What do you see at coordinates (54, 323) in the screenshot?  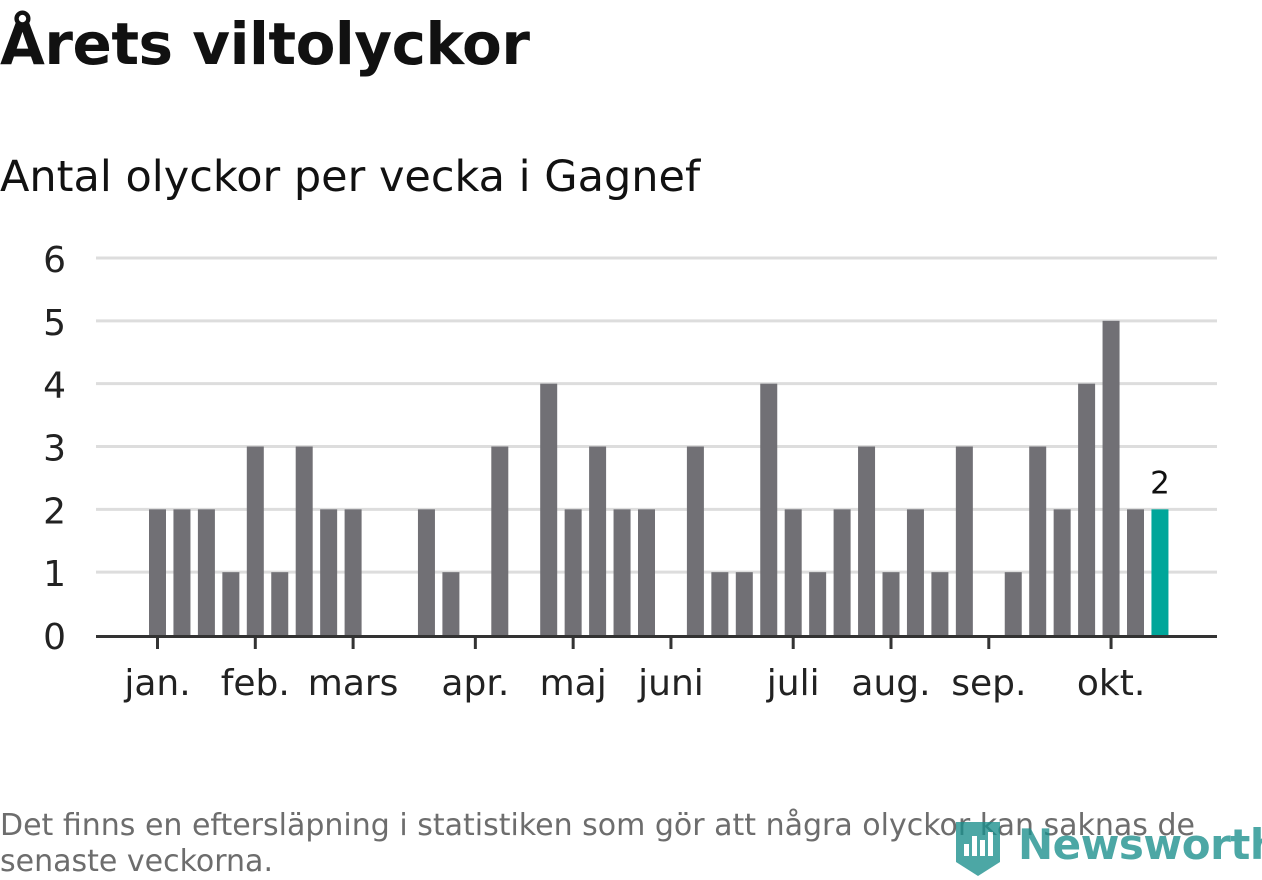 I see `y-tick-label: 5` at bounding box center [54, 323].